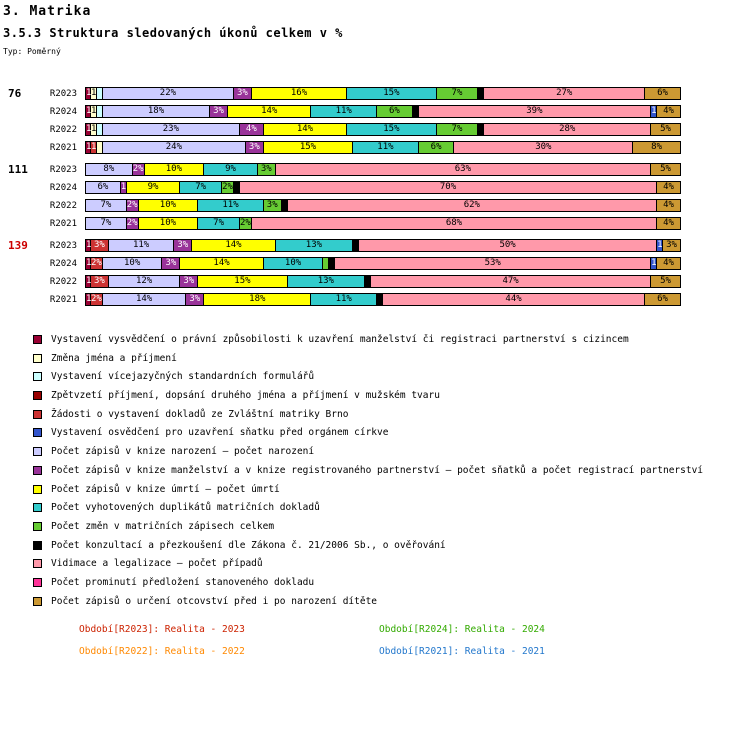 The height and width of the screenshot is (736, 750). I want to click on stacked-bar: 1 3% 12% 3% 15% 13% 47% 5%, so click(383, 281).